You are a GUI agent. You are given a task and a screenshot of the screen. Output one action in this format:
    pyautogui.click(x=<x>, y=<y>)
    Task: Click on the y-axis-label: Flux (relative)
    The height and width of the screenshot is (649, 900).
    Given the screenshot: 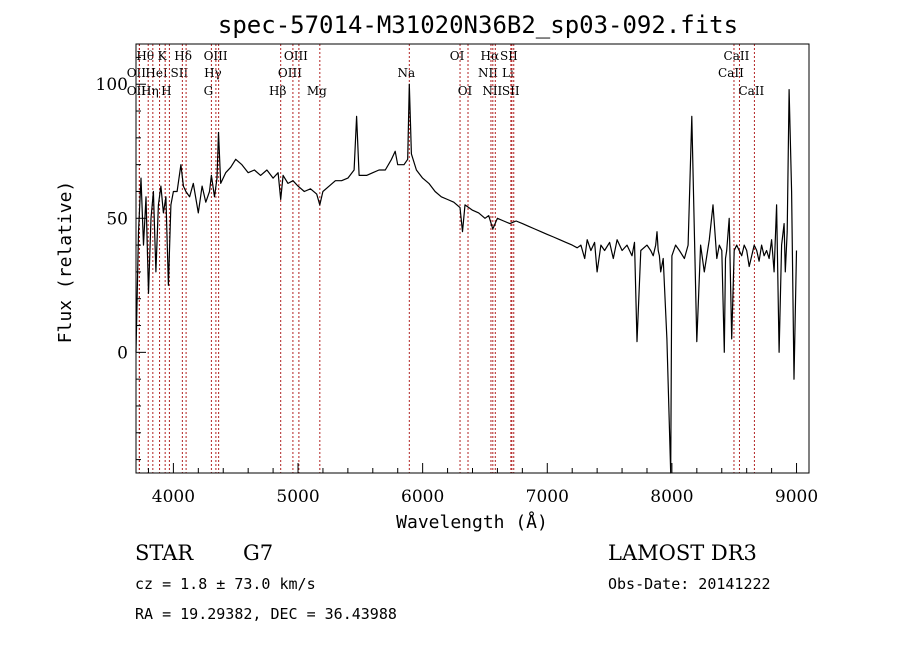 What is the action you would take?
    pyautogui.click(x=65, y=262)
    